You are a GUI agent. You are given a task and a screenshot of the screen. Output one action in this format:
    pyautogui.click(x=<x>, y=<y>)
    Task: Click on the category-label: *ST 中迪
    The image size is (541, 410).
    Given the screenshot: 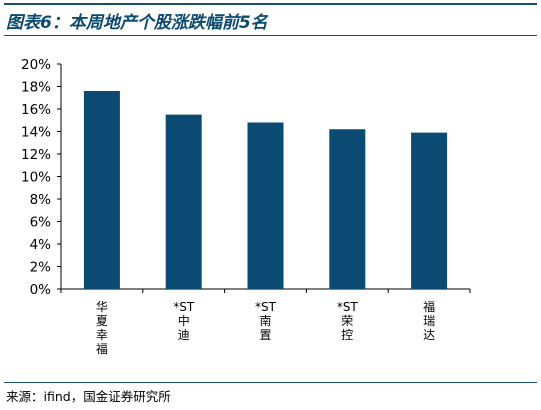 What is the action you would take?
    pyautogui.click(x=184, y=321)
    